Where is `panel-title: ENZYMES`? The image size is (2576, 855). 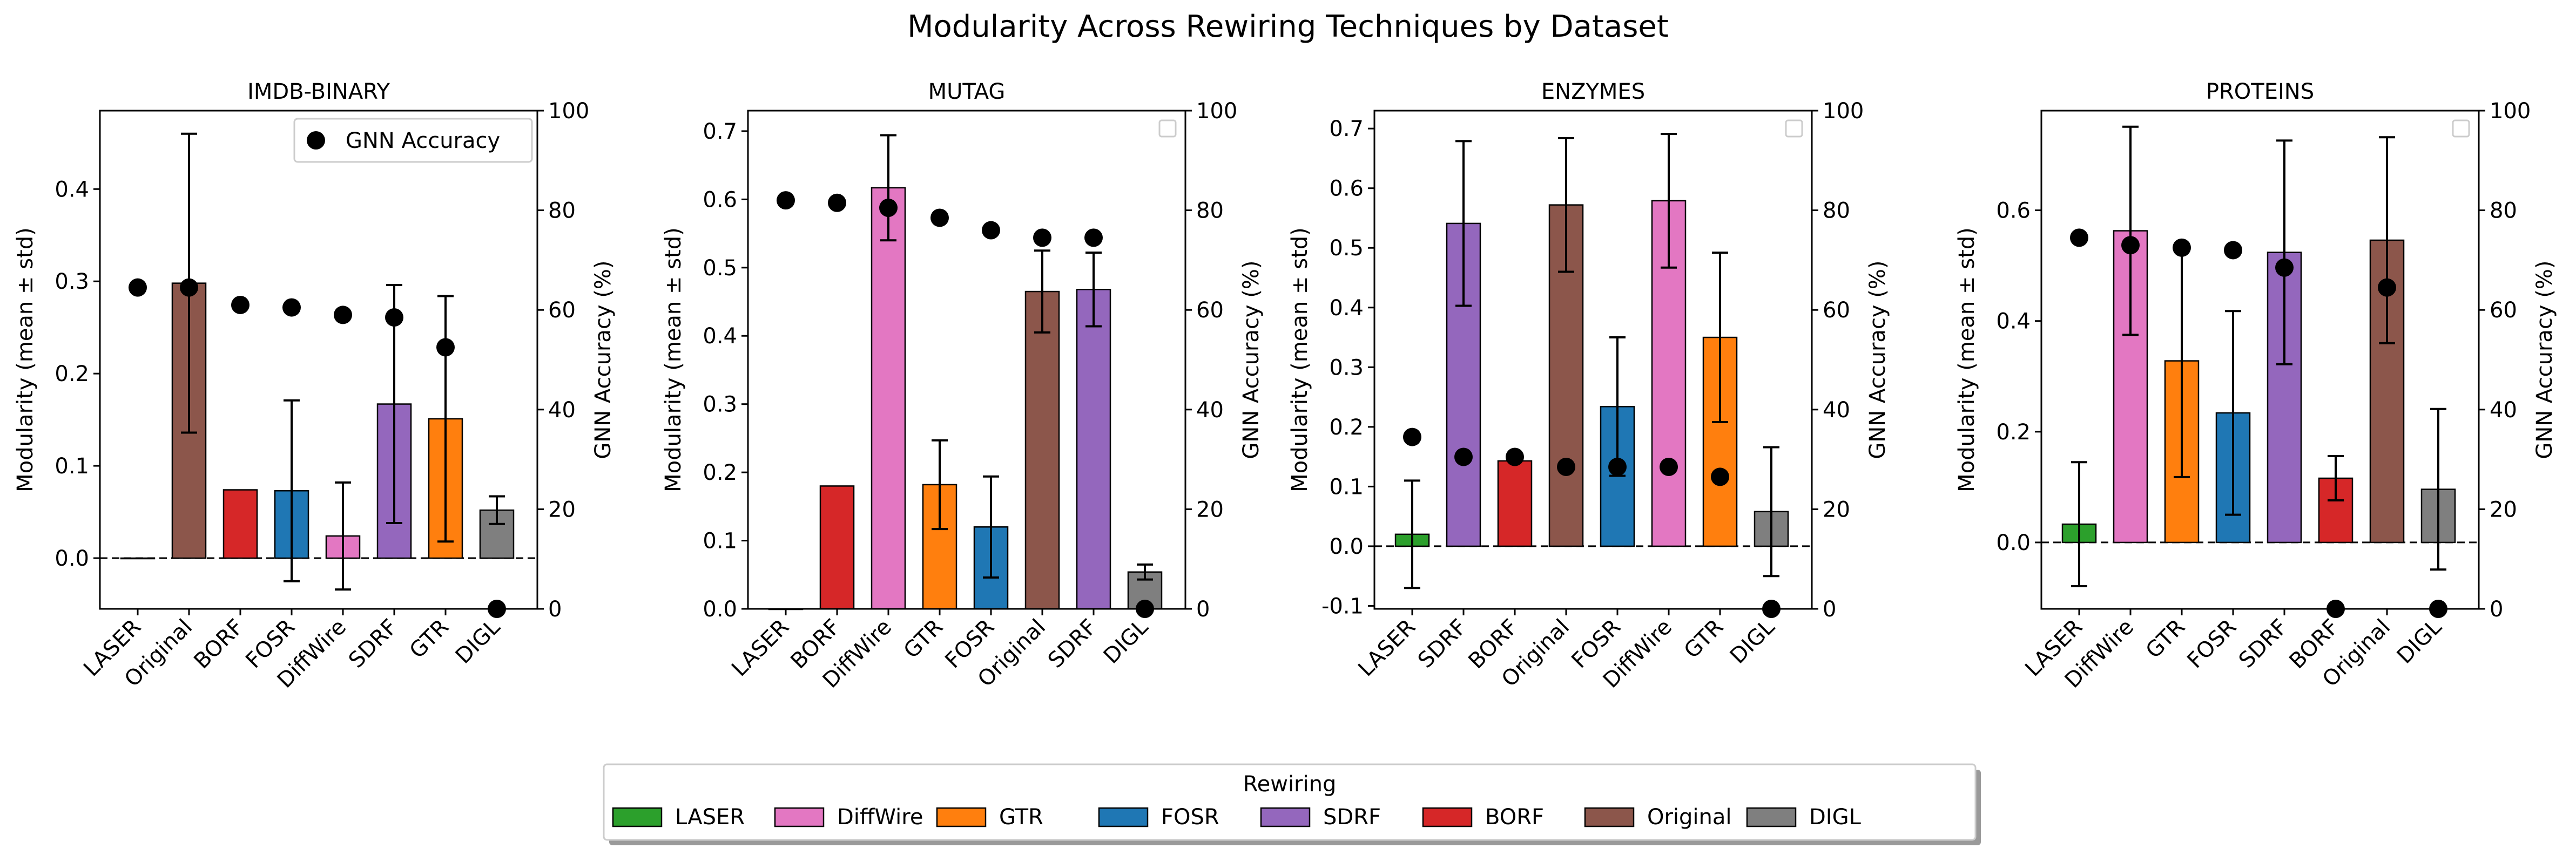 panel-title: ENZYMES is located at coordinates (1593, 91).